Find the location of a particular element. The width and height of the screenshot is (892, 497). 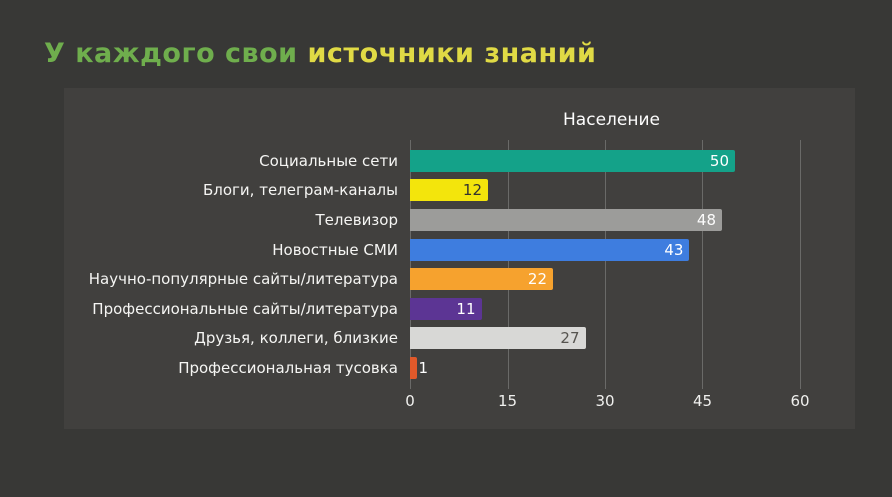

bar: 50 is located at coordinates (572, 160).